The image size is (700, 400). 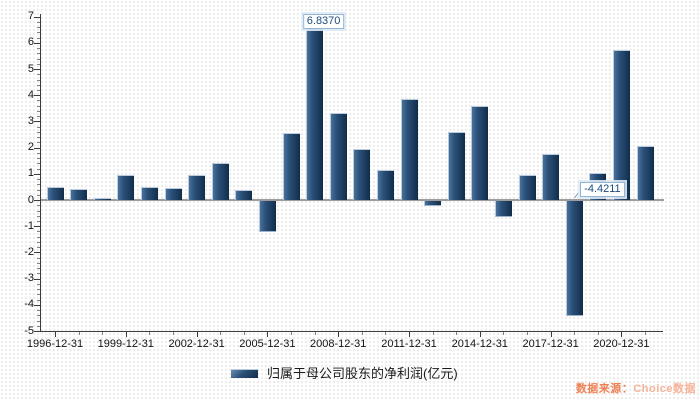 What do you see at coordinates (30, 147) in the screenshot?
I see `y-tick-label: 2` at bounding box center [30, 147].